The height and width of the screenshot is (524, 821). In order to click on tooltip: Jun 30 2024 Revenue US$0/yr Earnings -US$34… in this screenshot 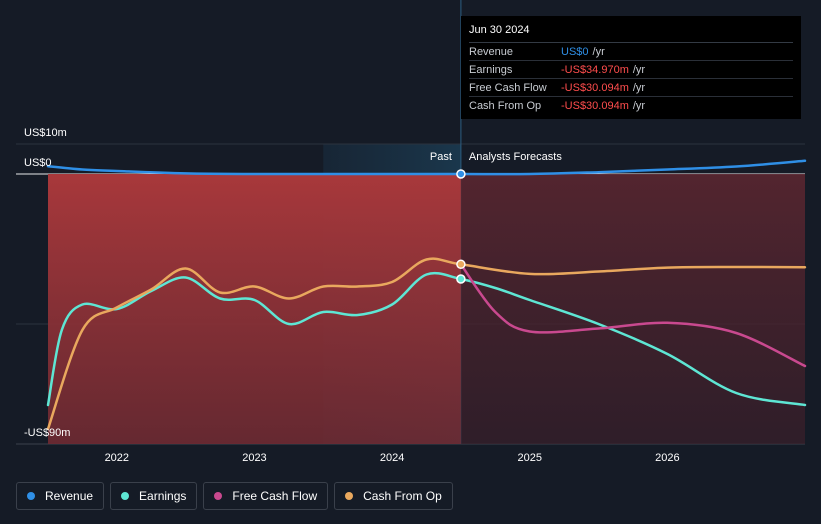, I will do `click(631, 67)`.